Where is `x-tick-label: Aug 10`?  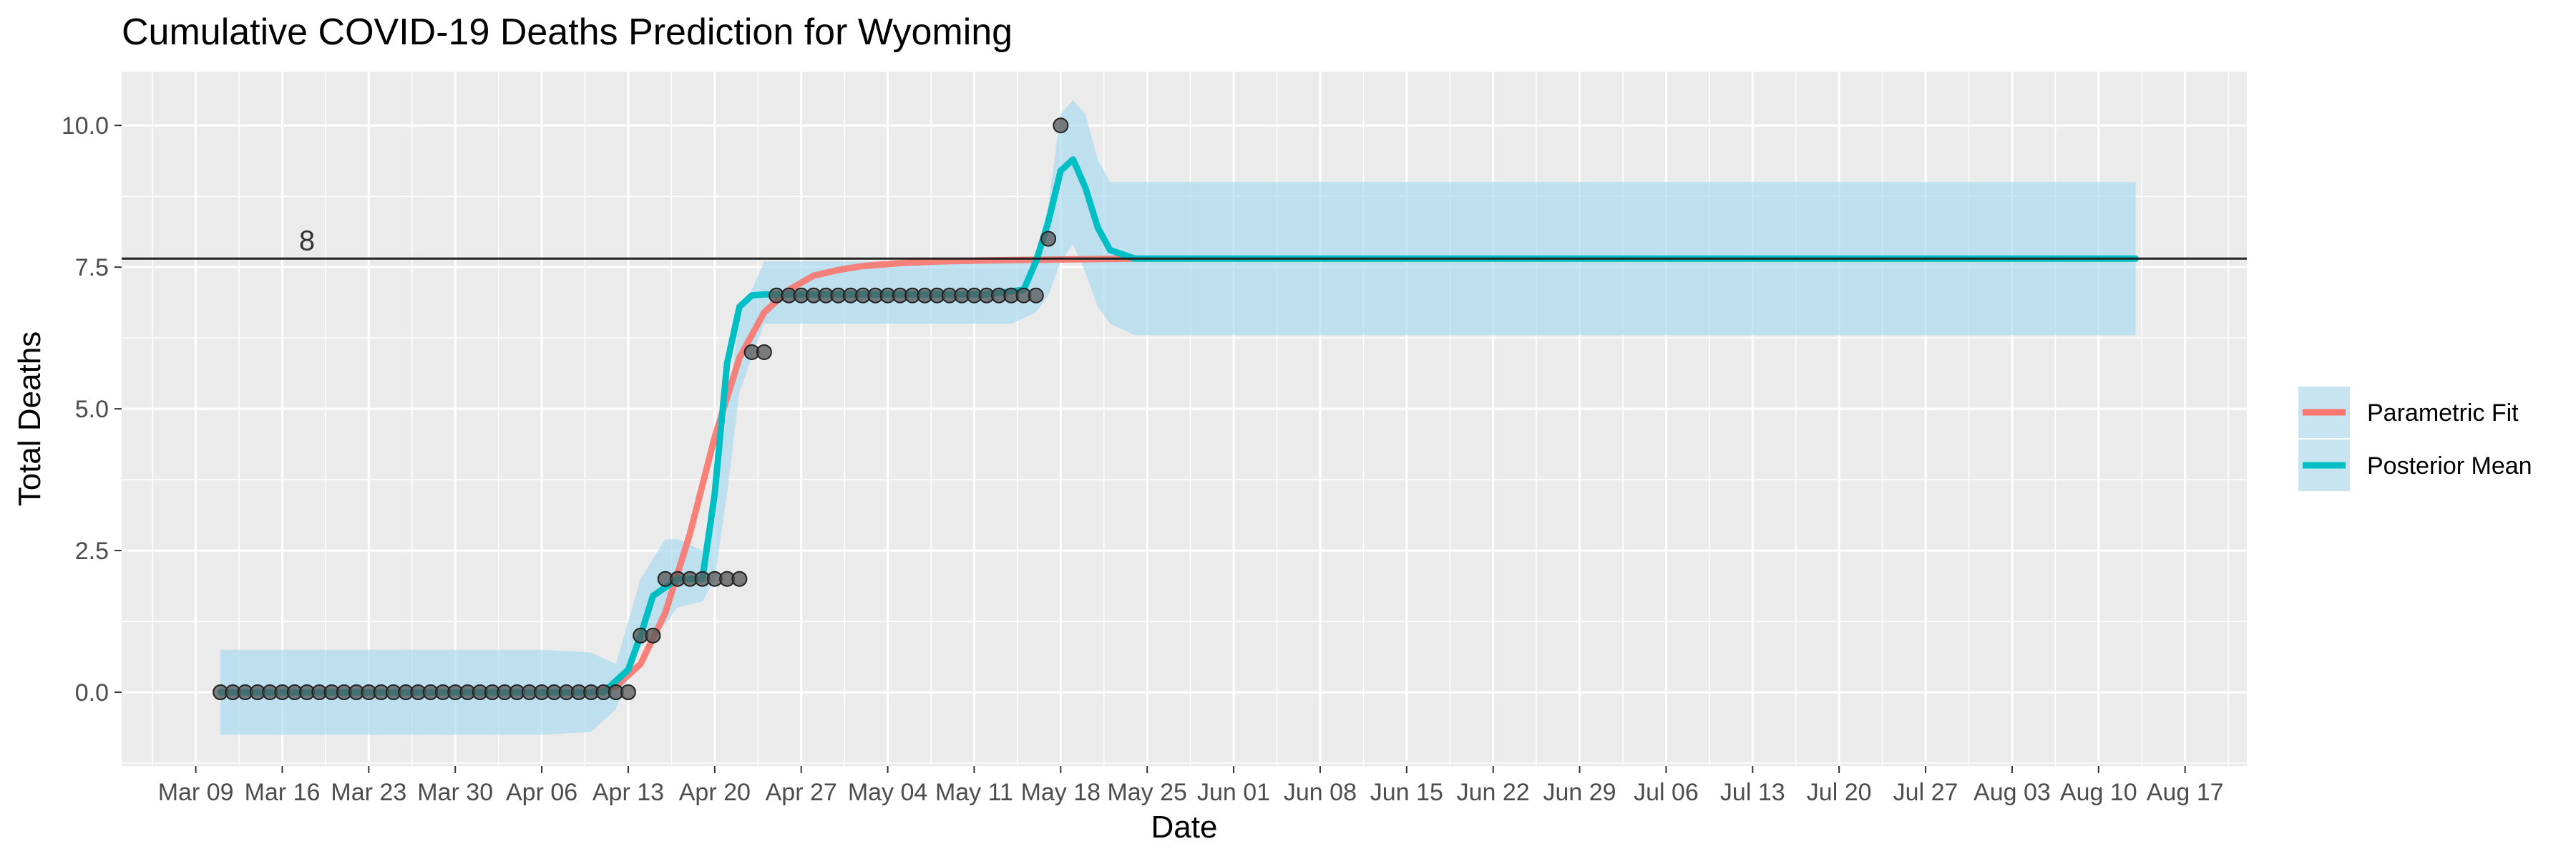 x-tick-label: Aug 10 is located at coordinates (2098, 792).